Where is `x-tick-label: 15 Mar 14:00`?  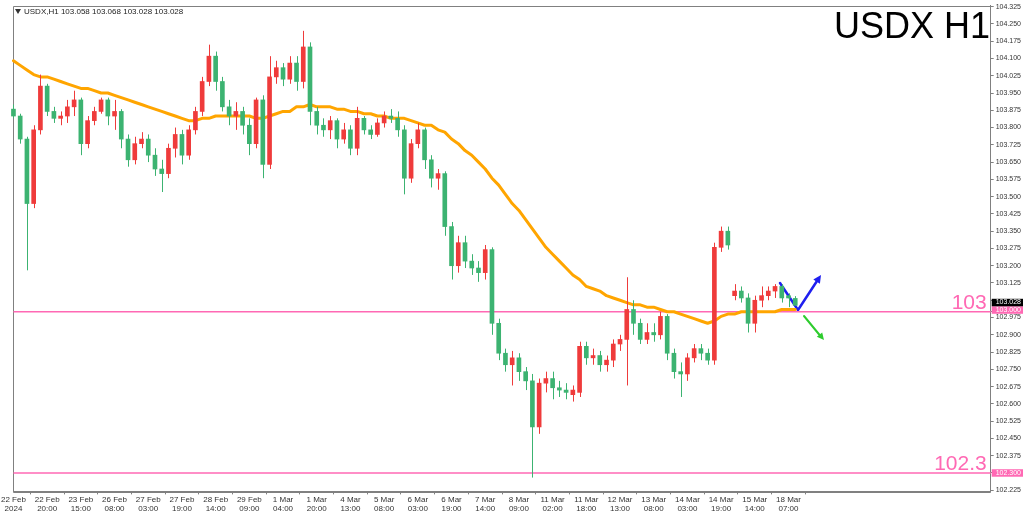
x-tick-label: 15 Mar 14:00 is located at coordinates (755, 504).